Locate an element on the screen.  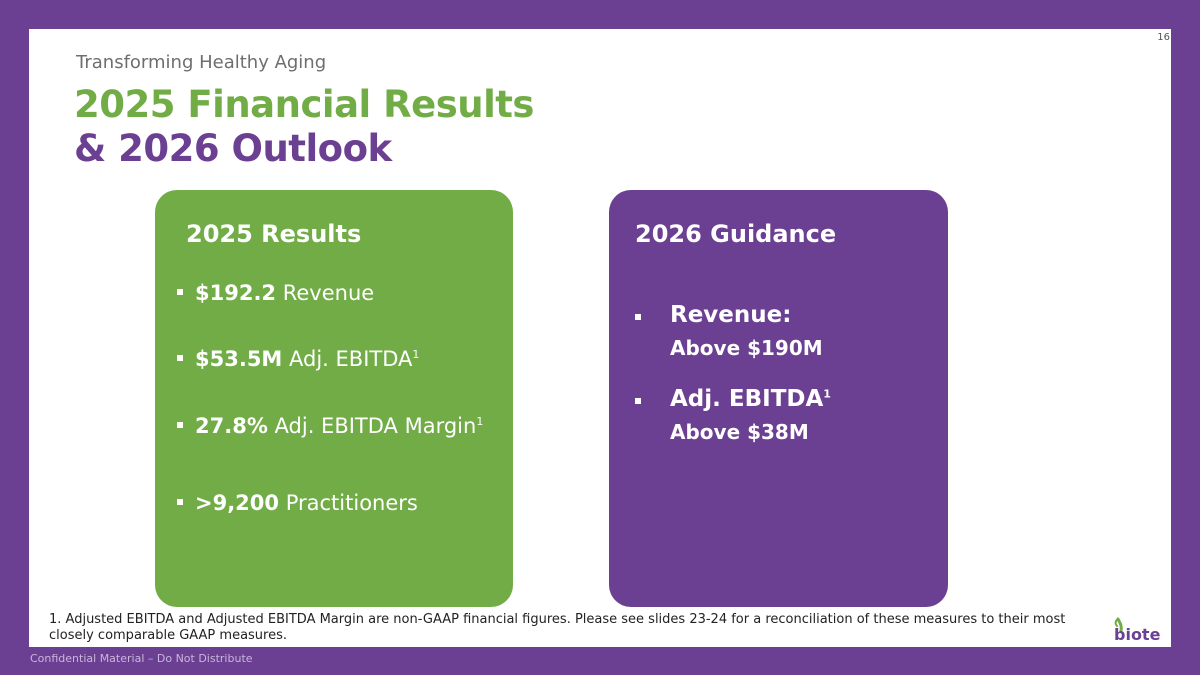
biote-logo-icon: biote is located at coordinates (1137, 630).